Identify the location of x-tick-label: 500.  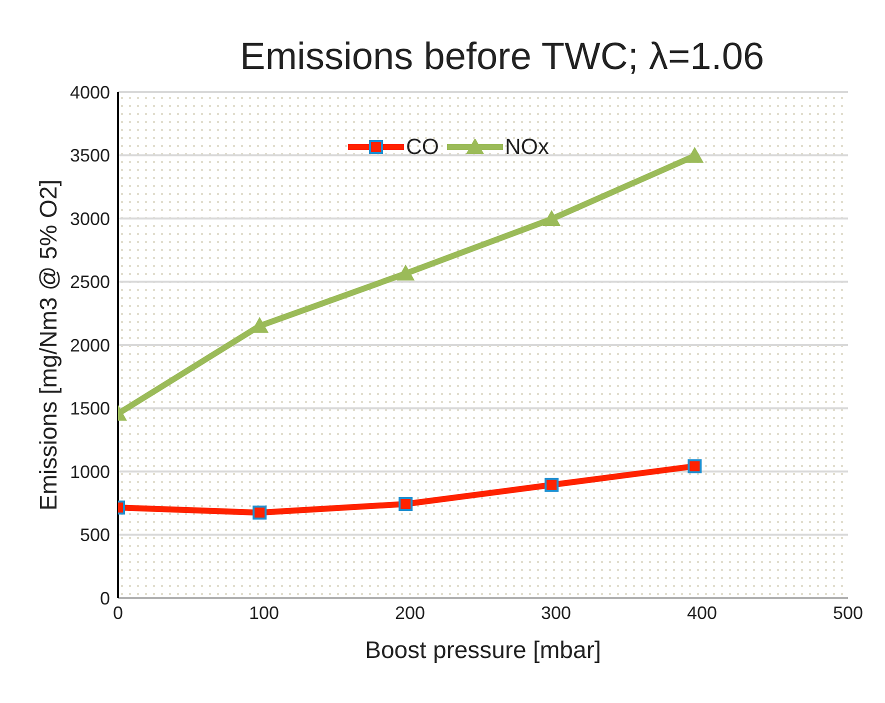
(848, 612).